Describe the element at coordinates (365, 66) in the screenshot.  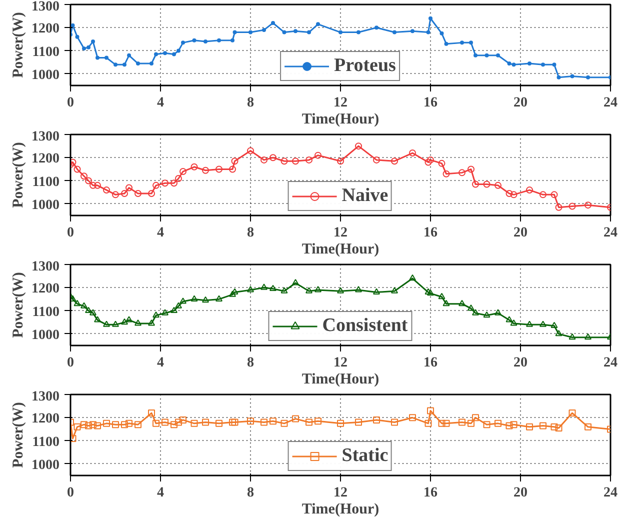
I see `legend-label: Proteus` at that location.